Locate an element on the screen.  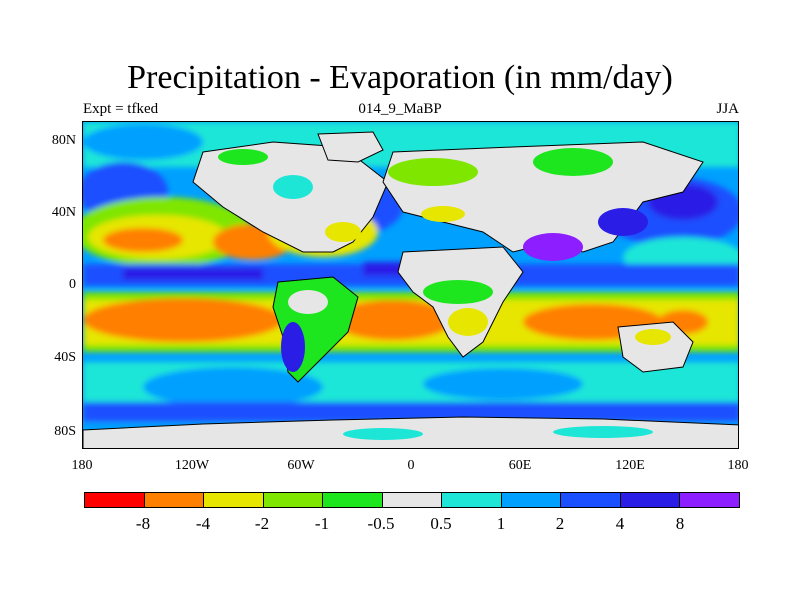
colorbar-label: -8 is located at coordinates (143, 523).